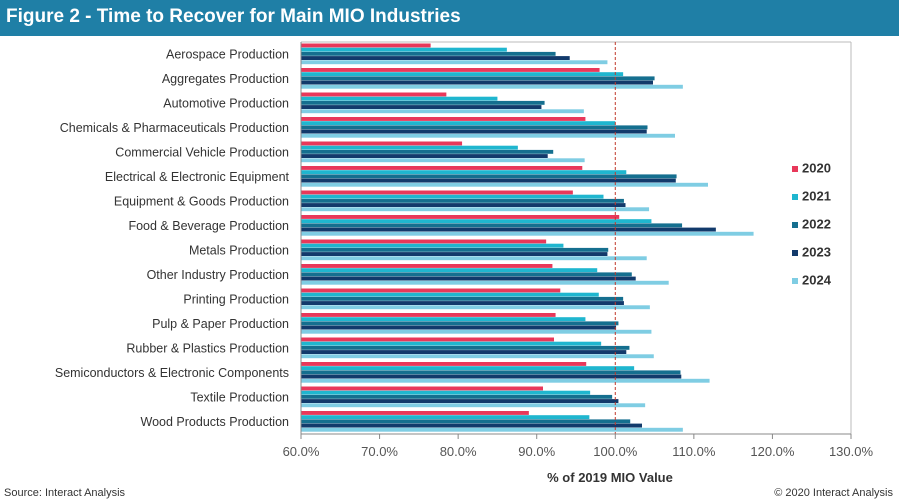  Describe the element at coordinates (816, 252) in the screenshot. I see `legend-label-2023: 2023` at that location.